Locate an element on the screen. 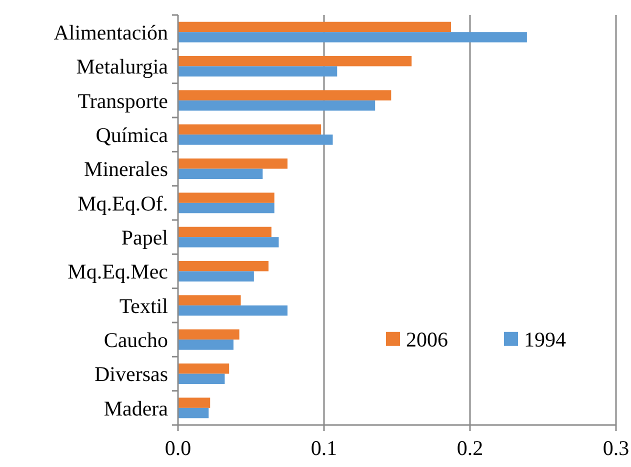 Image resolution: width=631 pixels, height=467 pixels. y-tick-label: Alimentación is located at coordinates (111, 32).